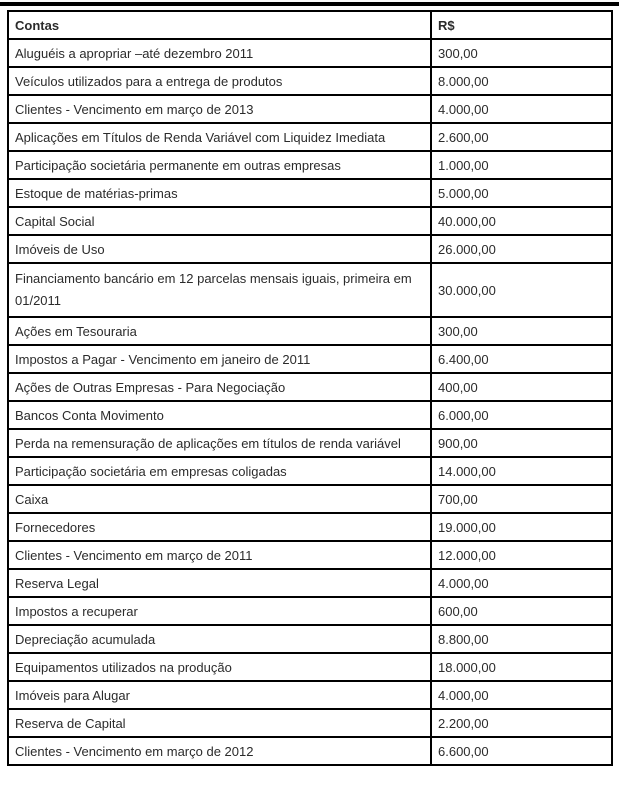  Describe the element at coordinates (521, 290) in the screenshot. I see `amount-cell: 30.000,00` at that location.